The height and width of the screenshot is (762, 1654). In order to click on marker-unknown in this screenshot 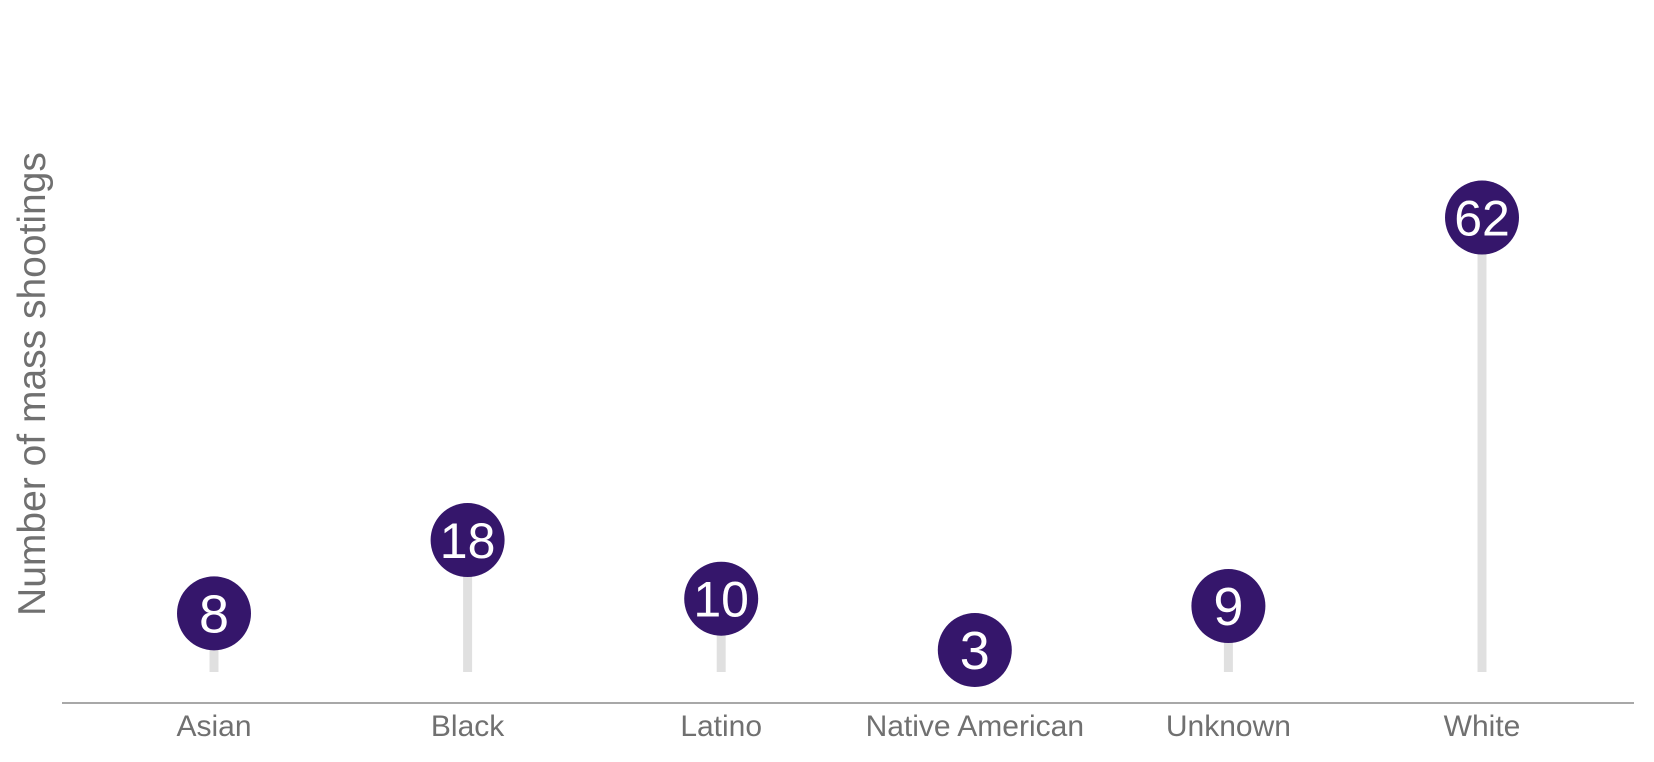, I will do `click(1228, 606)`.